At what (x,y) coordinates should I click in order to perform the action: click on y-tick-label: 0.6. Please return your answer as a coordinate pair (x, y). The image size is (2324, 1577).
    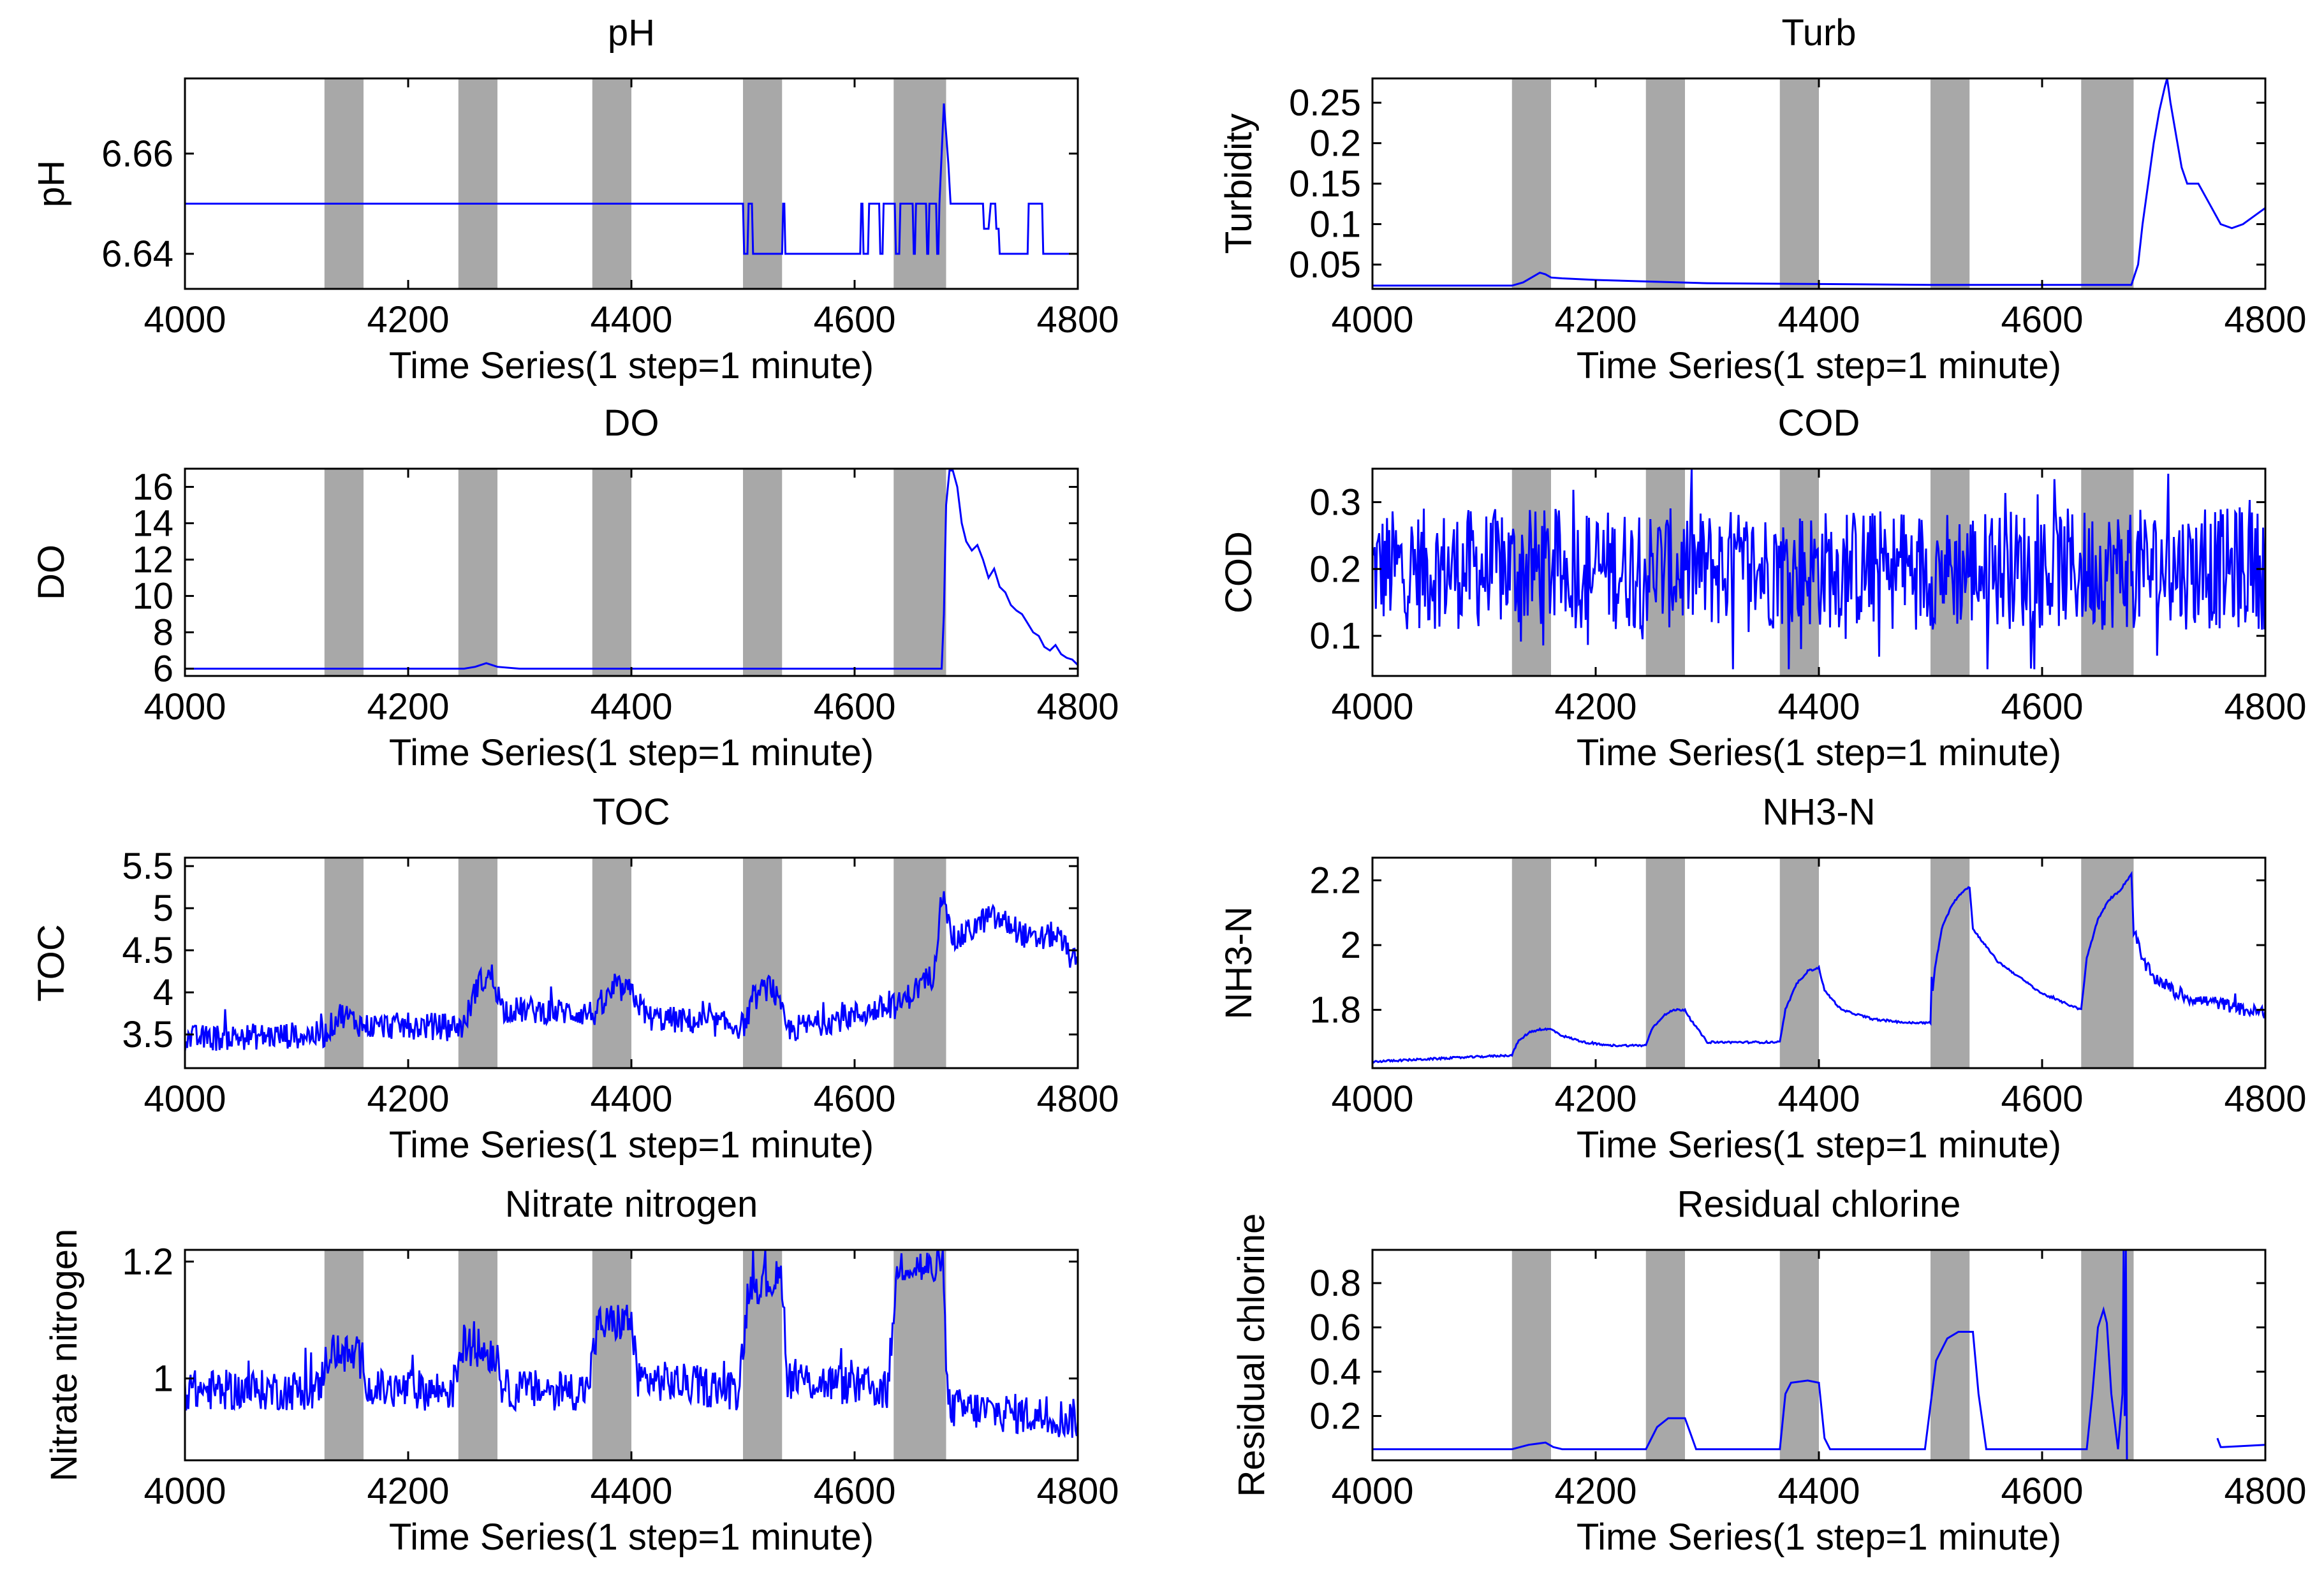
    Looking at the image, I should click on (1335, 1328).